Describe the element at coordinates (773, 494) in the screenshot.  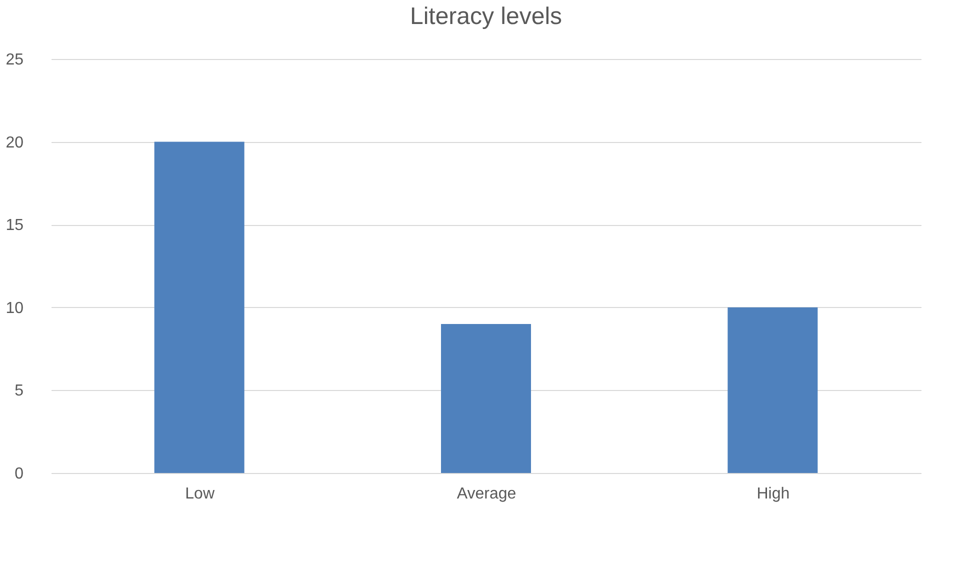
I see `x-tick-label: High` at that location.